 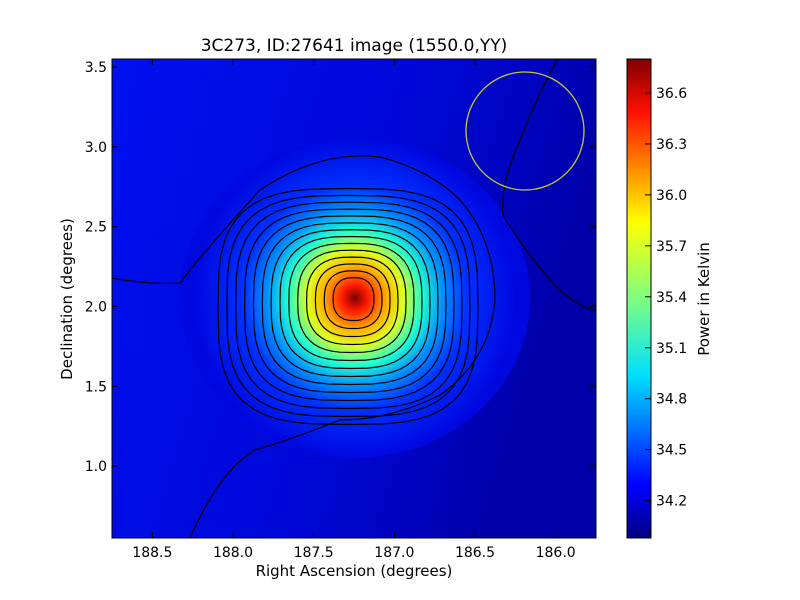 I want to click on contour-lines, so click(x=348, y=306).